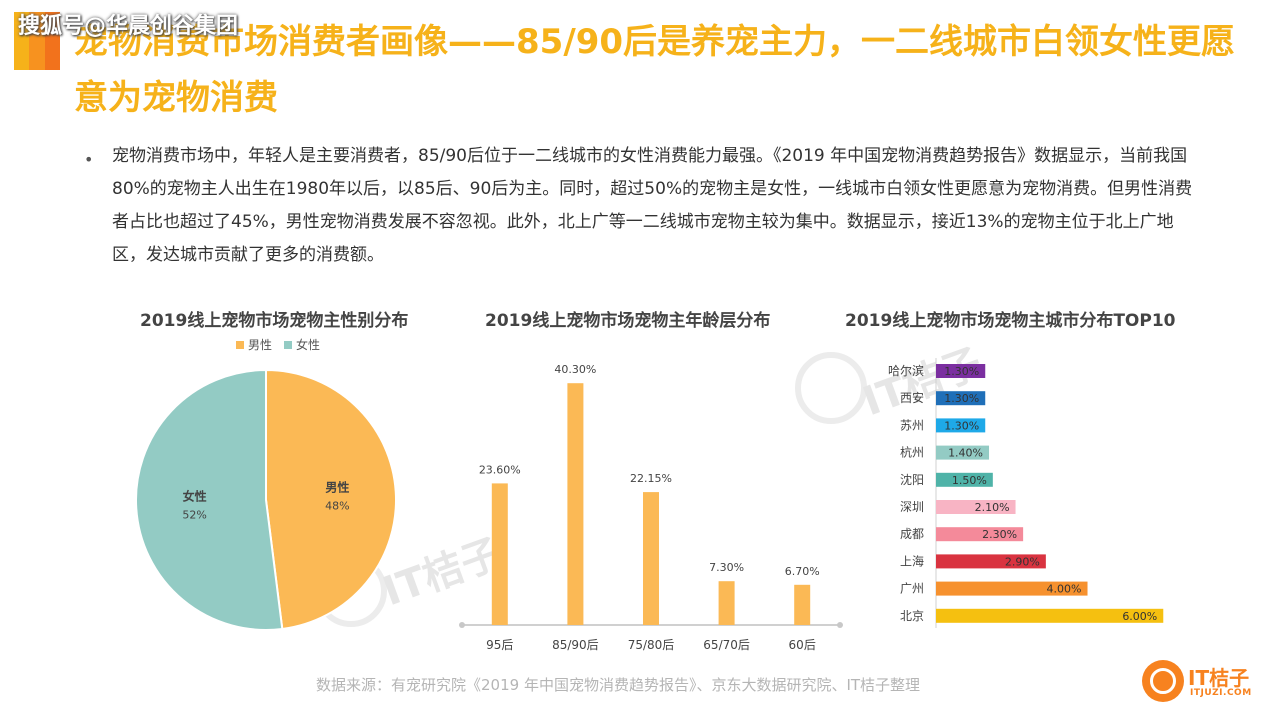 This screenshot has width=1280, height=720. I want to click on city-category-label: 沈阳, so click(912, 479).